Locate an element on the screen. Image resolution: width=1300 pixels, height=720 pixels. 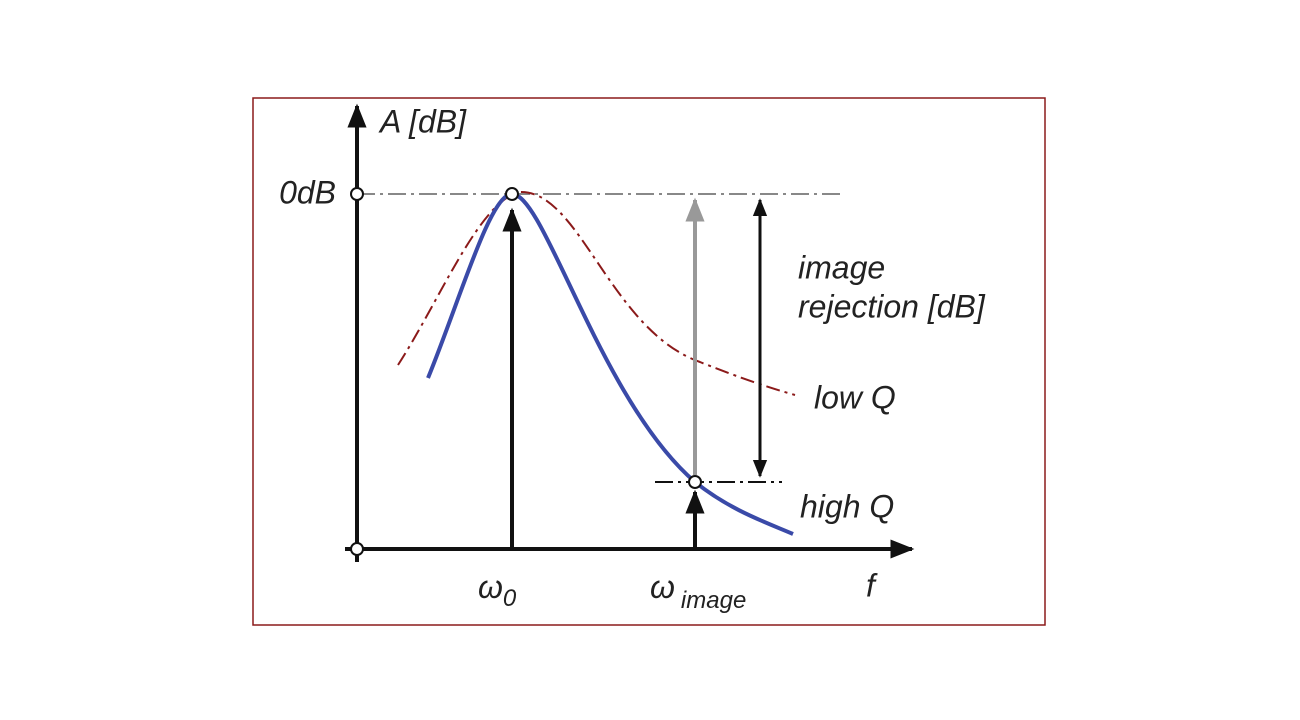
high-q-label: high Q is located at coordinates (847, 506).